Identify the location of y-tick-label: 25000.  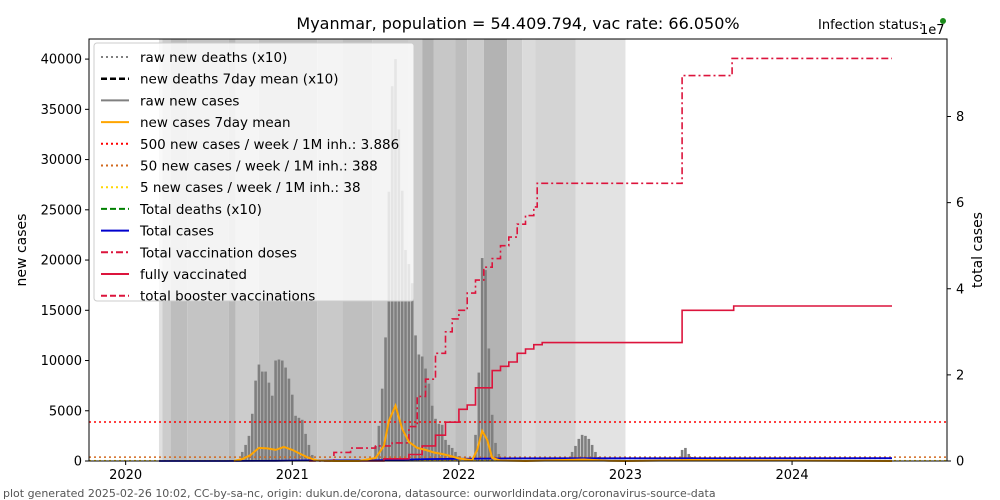
(61, 210).